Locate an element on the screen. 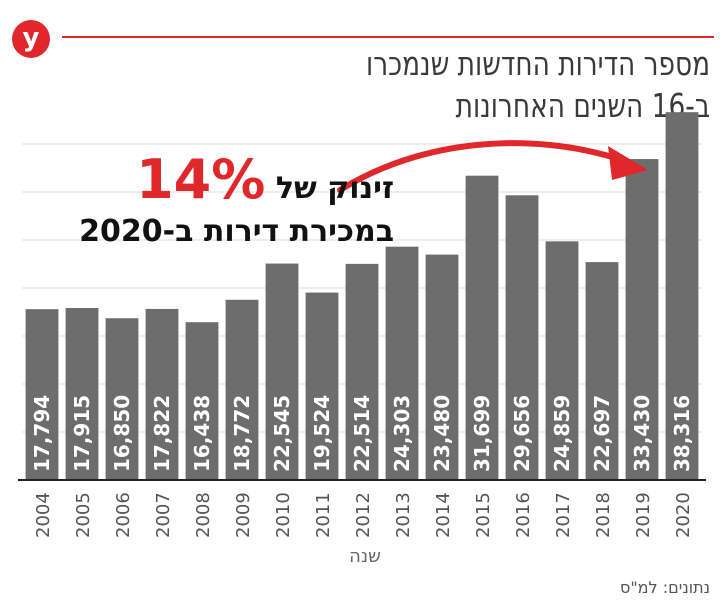 The width and height of the screenshot is (724, 608). bar-2016 is located at coordinates (522, 337).